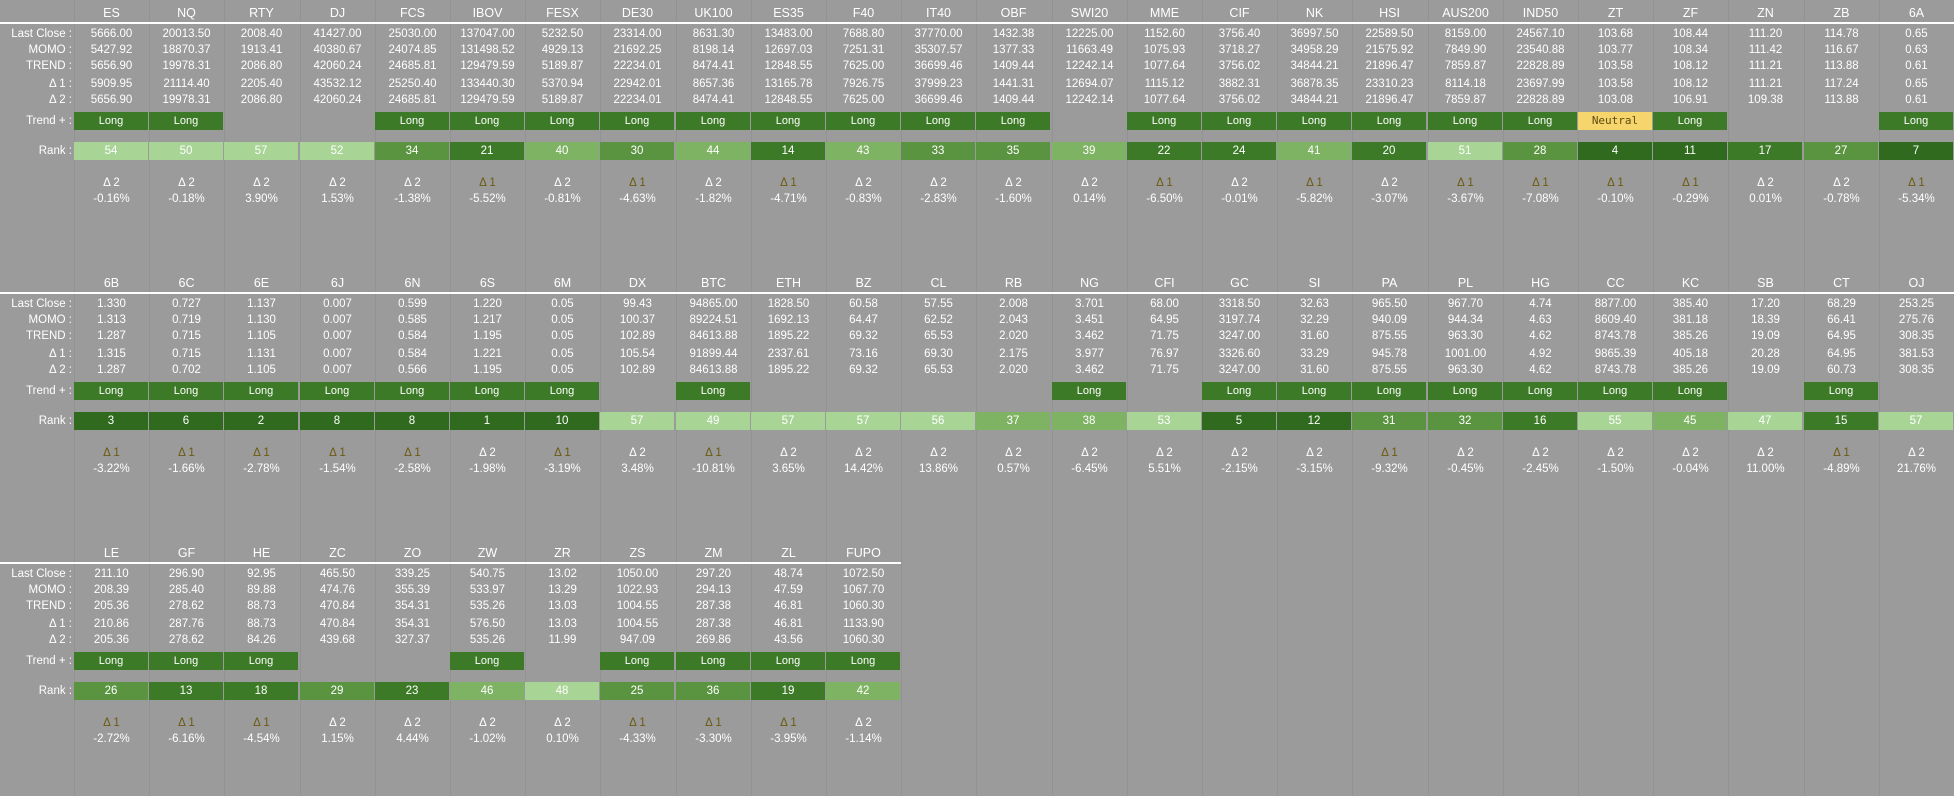  What do you see at coordinates (1465, 469) in the screenshot?
I see `delta-percent: -0.45%` at bounding box center [1465, 469].